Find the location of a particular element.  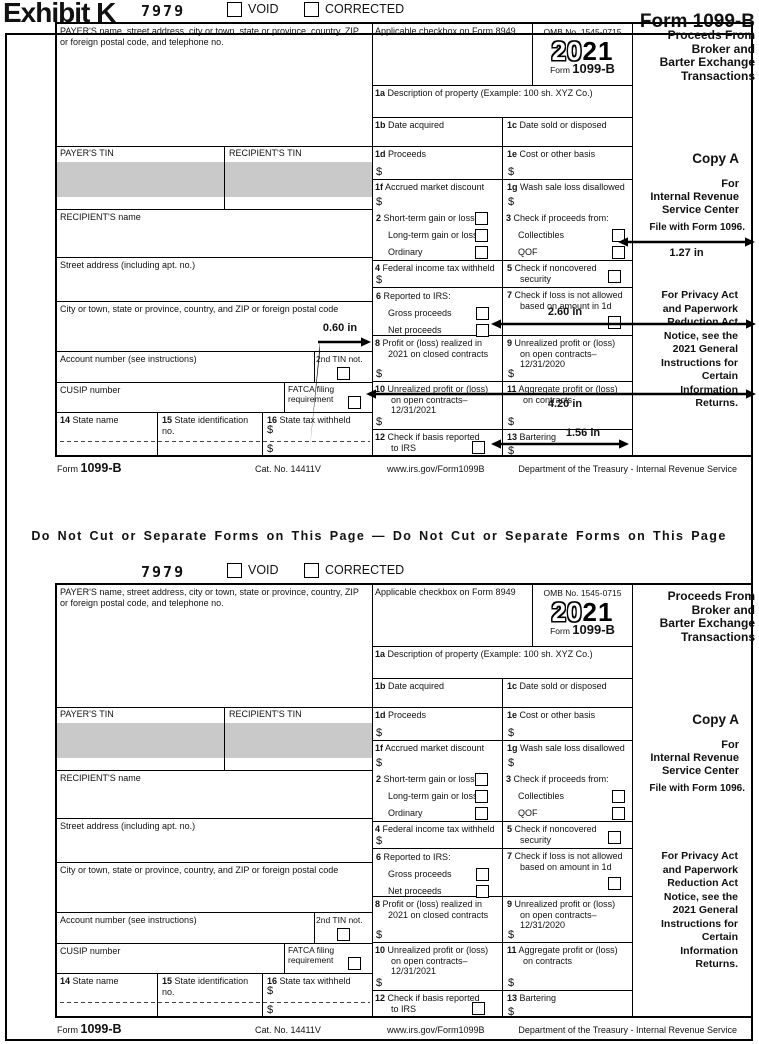

year-outline: 20 is located at coordinates (567, 50).